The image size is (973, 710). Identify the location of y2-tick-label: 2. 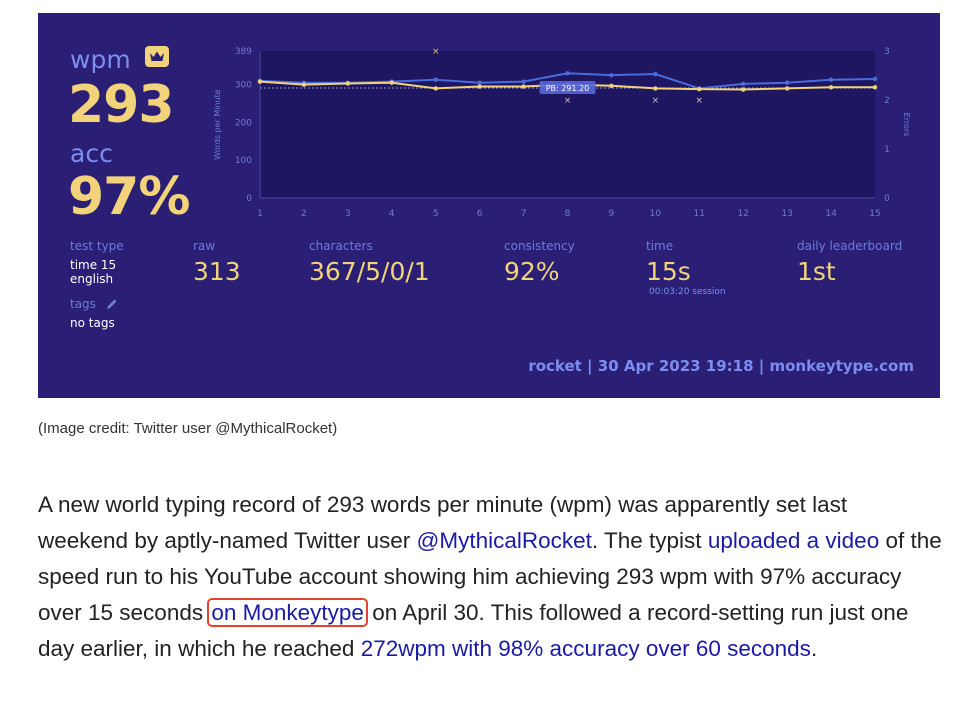
(887, 101).